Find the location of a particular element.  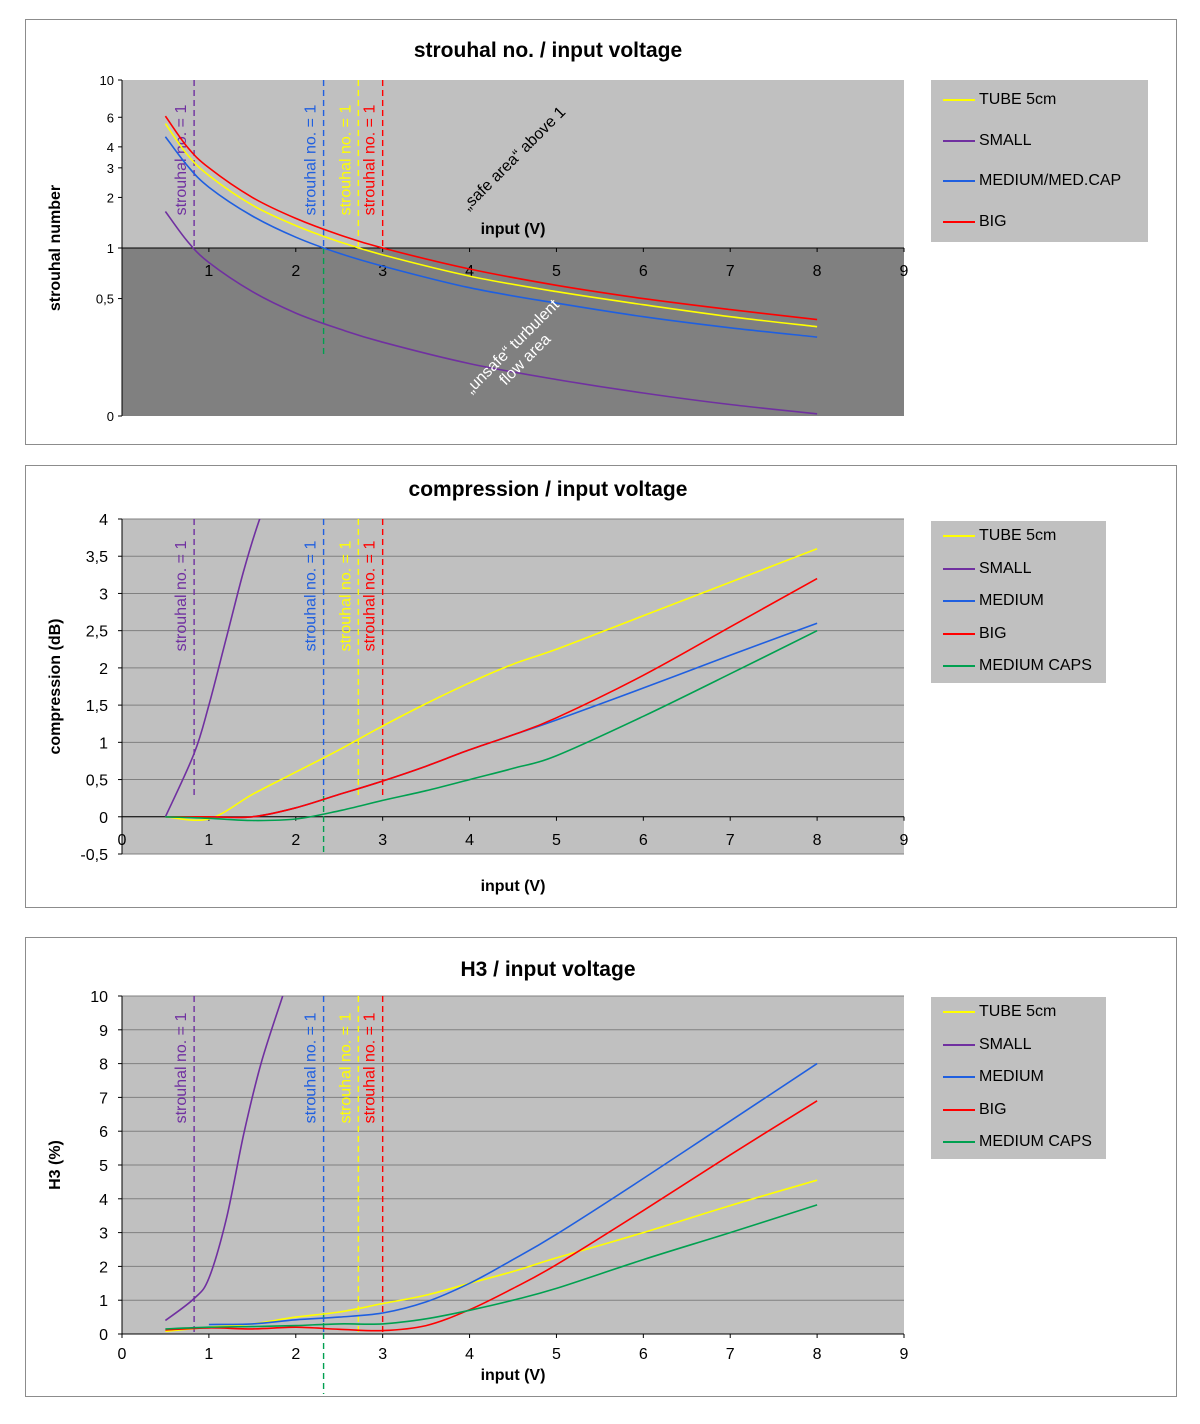

y-tick-label: 10 is located at coordinates (99, 997).